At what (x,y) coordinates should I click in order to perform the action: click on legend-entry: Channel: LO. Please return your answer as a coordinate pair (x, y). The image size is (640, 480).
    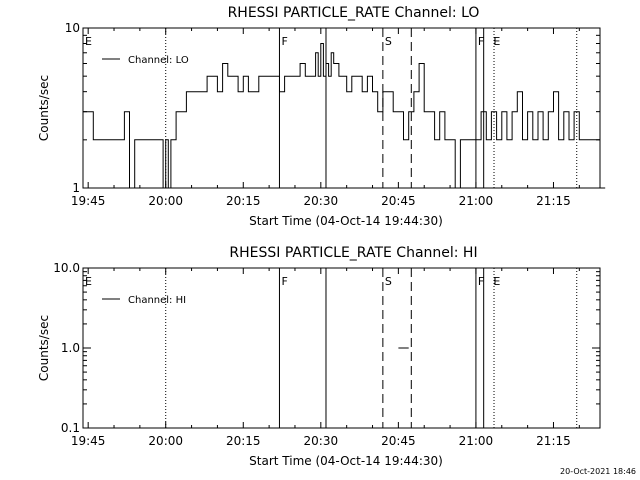
    Looking at the image, I should click on (158, 60).